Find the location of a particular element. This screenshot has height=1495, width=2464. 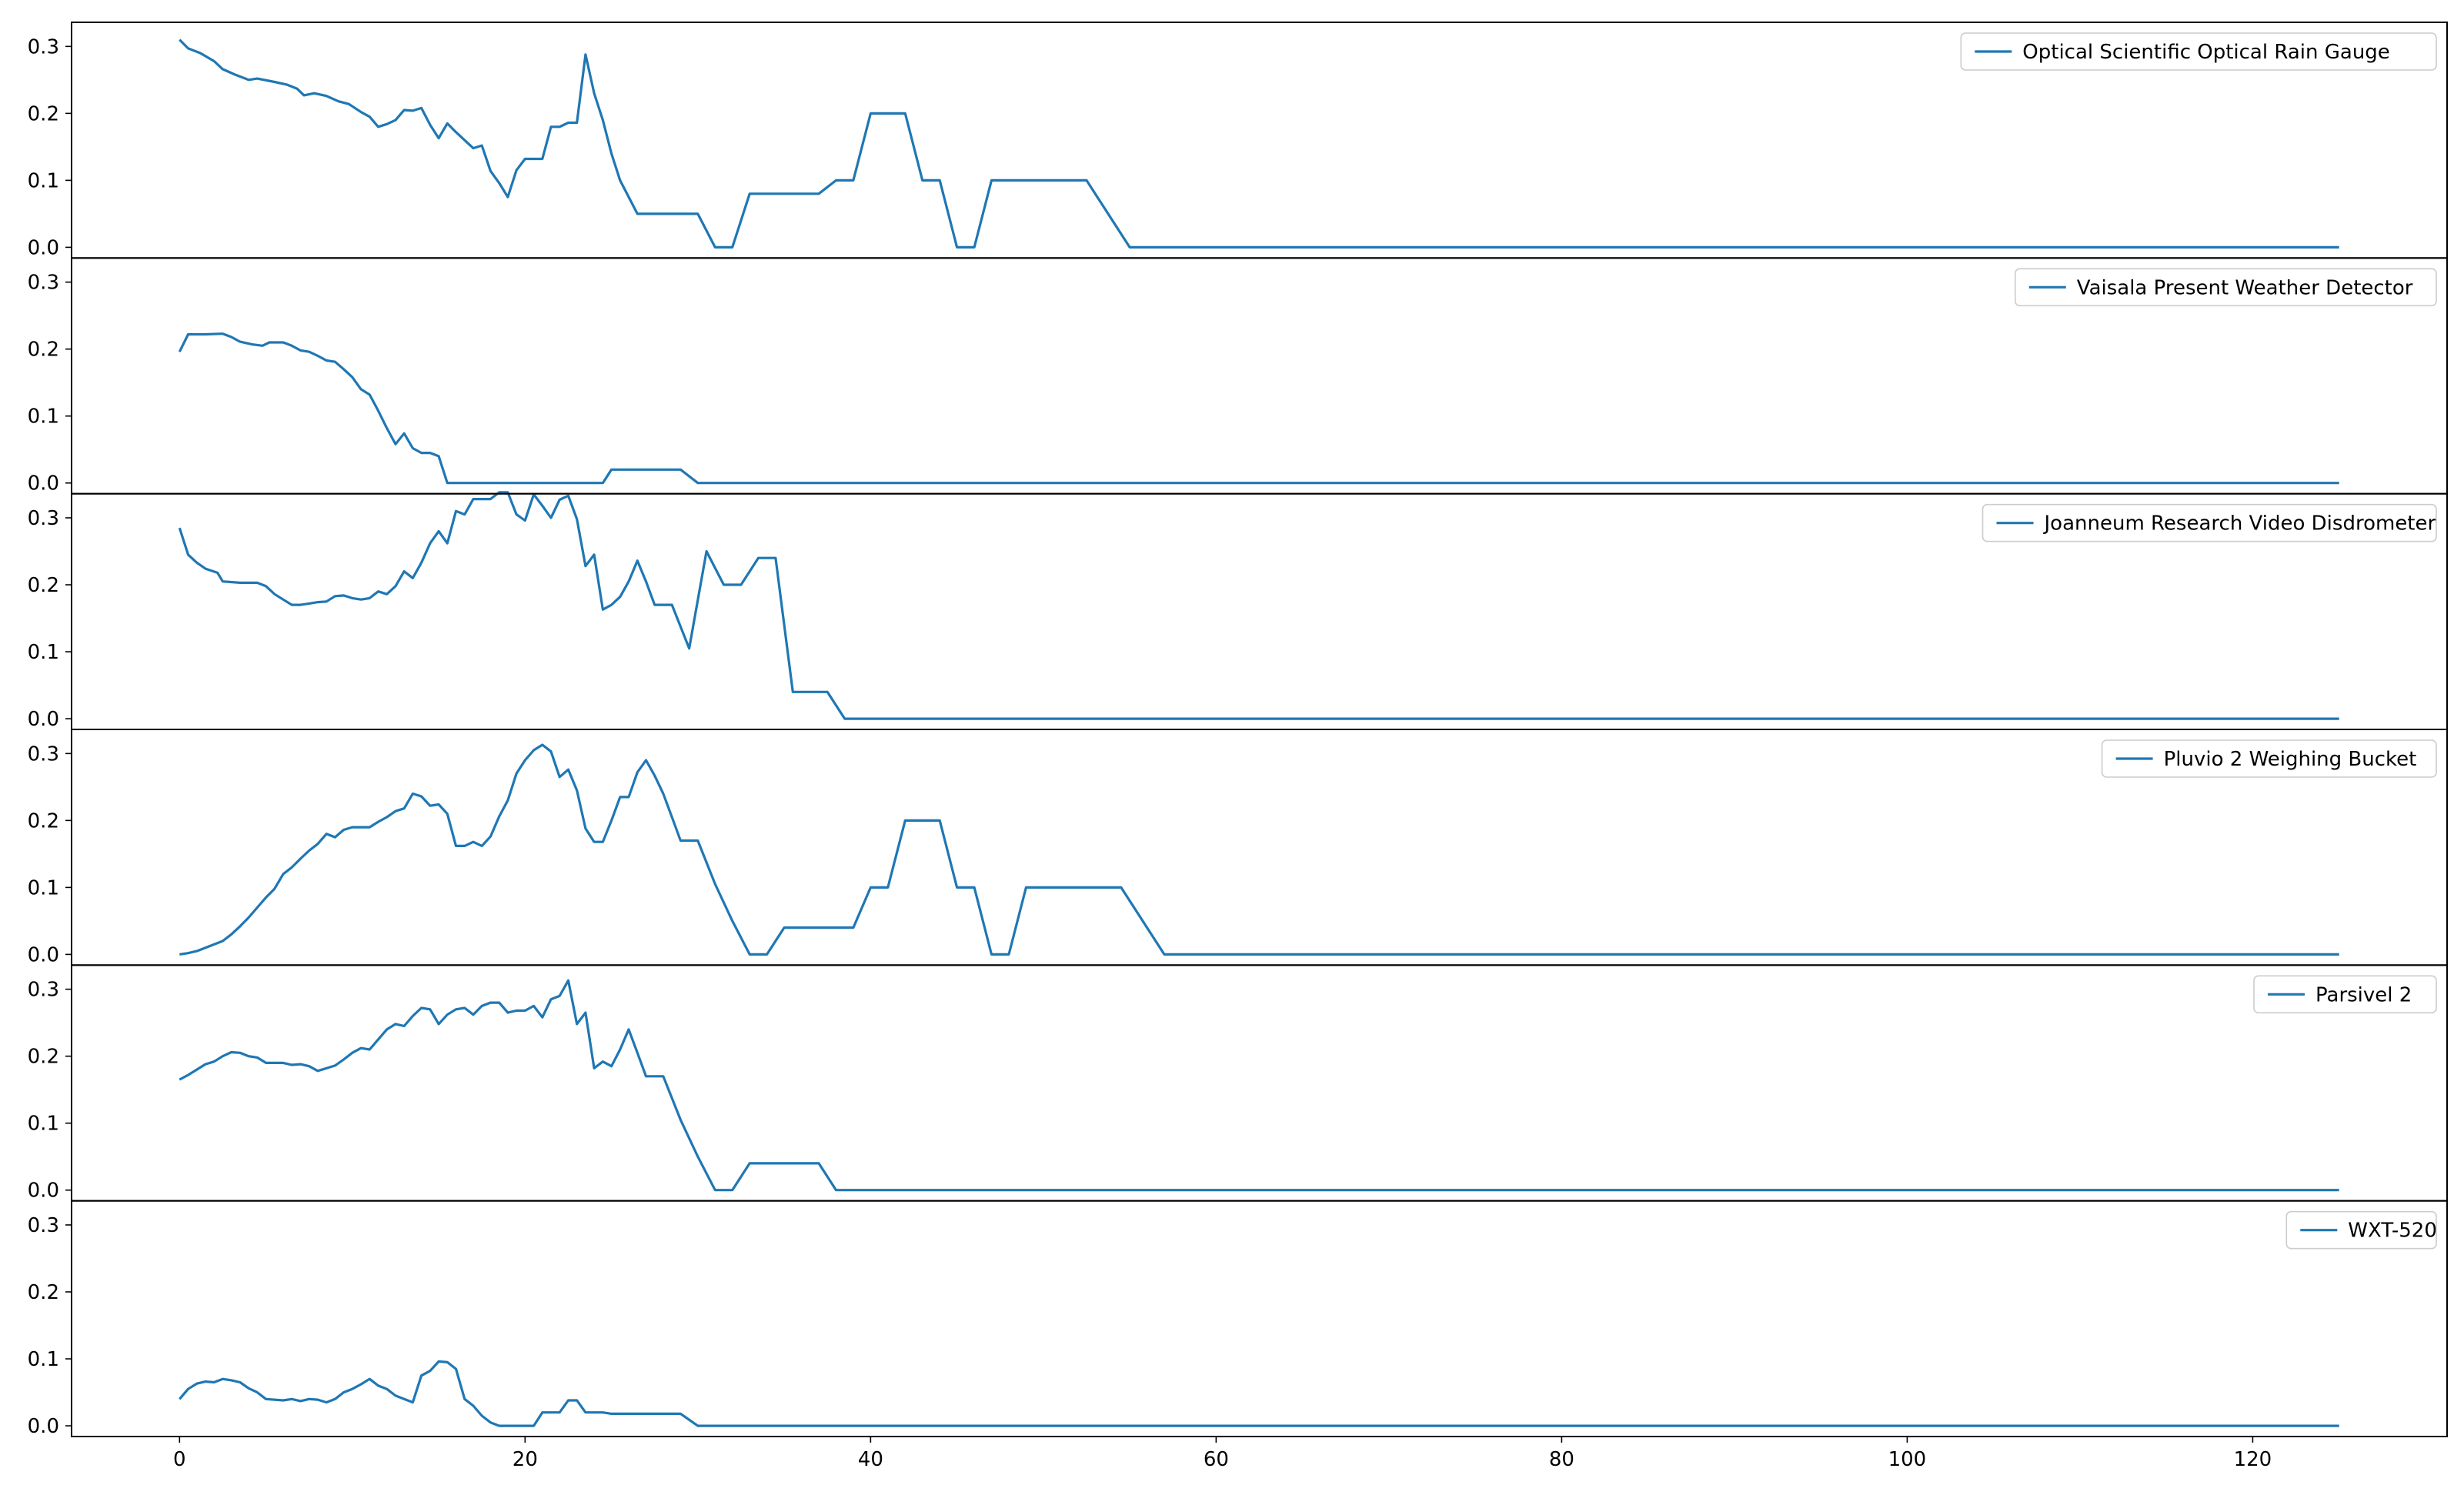

x-tick-label: 0 is located at coordinates (179, 1459).